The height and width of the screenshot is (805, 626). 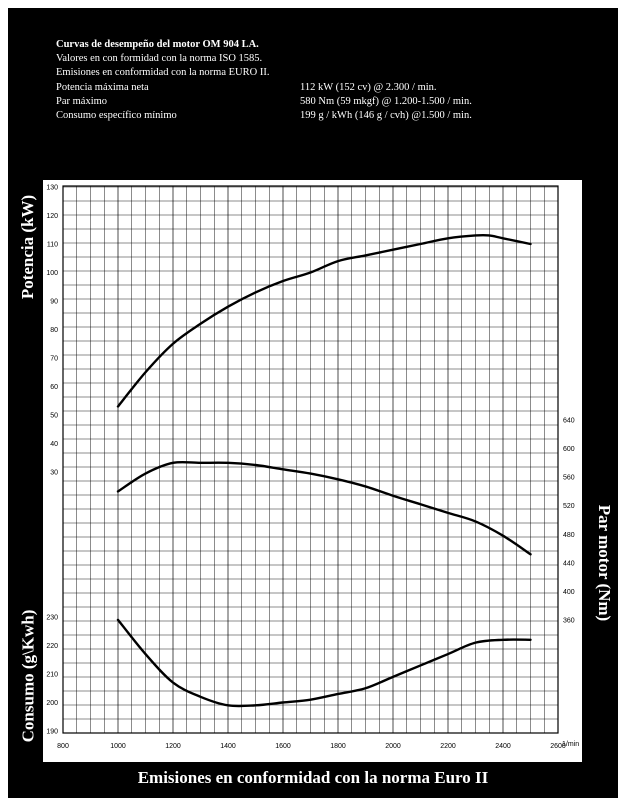 What do you see at coordinates (386, 101) in the screenshot?
I see `spec-value-torque: 580 Nm (59 mkgf) @ 1.200-1.500 / min.` at bounding box center [386, 101].